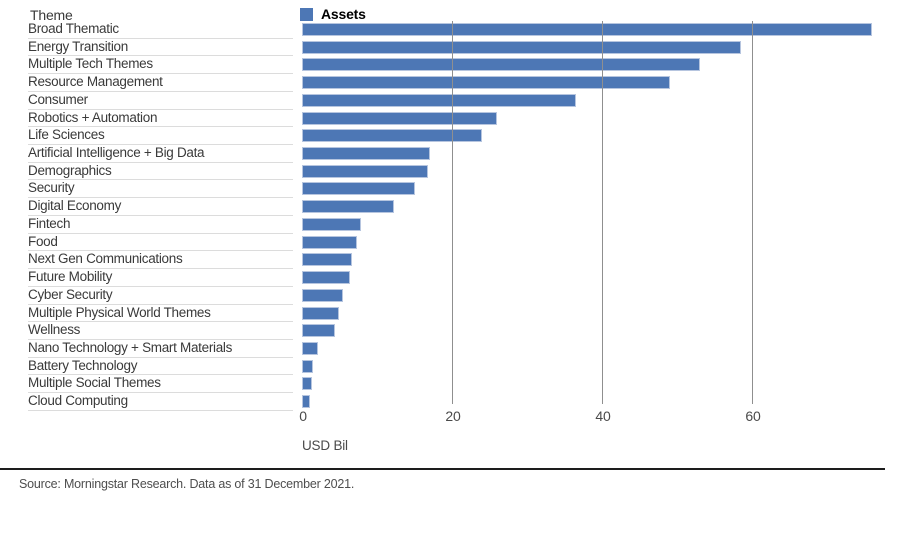  I want to click on table-row: Future Mobility, so click(457, 278).